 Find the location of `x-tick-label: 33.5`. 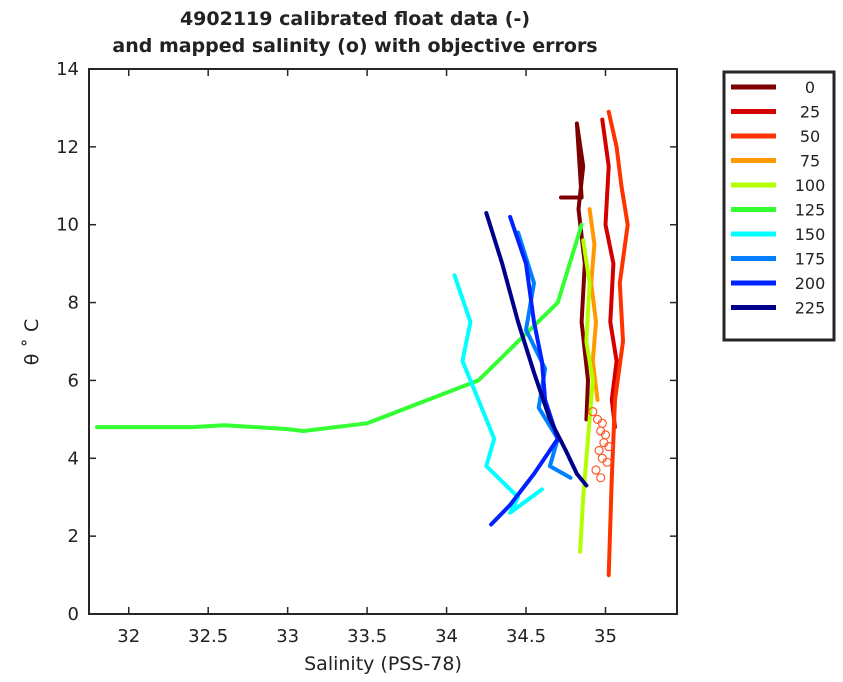

x-tick-label: 33.5 is located at coordinates (367, 636).